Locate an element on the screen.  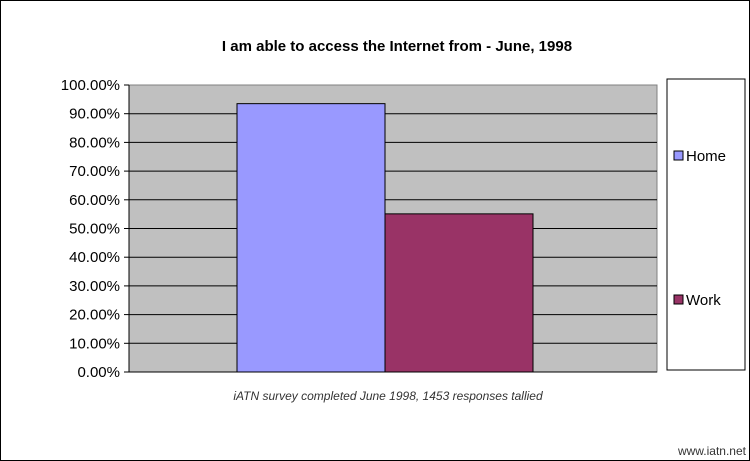
site-credit: www.iatn.net is located at coordinates (712, 451).